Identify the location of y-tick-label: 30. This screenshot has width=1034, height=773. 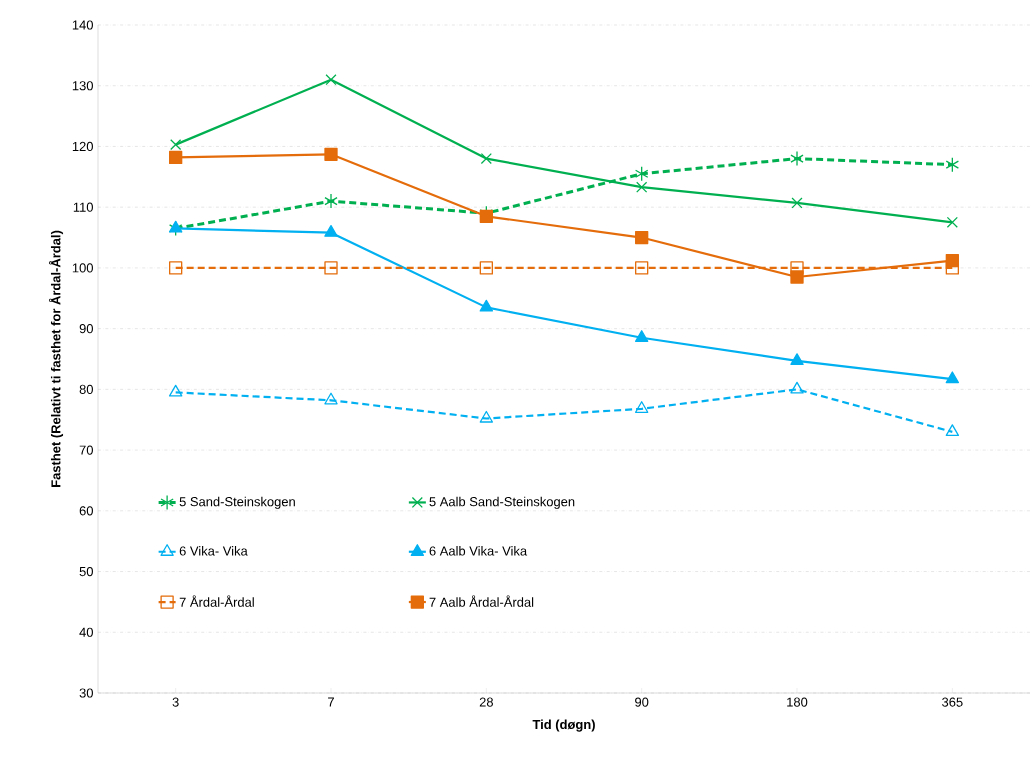
(86, 693).